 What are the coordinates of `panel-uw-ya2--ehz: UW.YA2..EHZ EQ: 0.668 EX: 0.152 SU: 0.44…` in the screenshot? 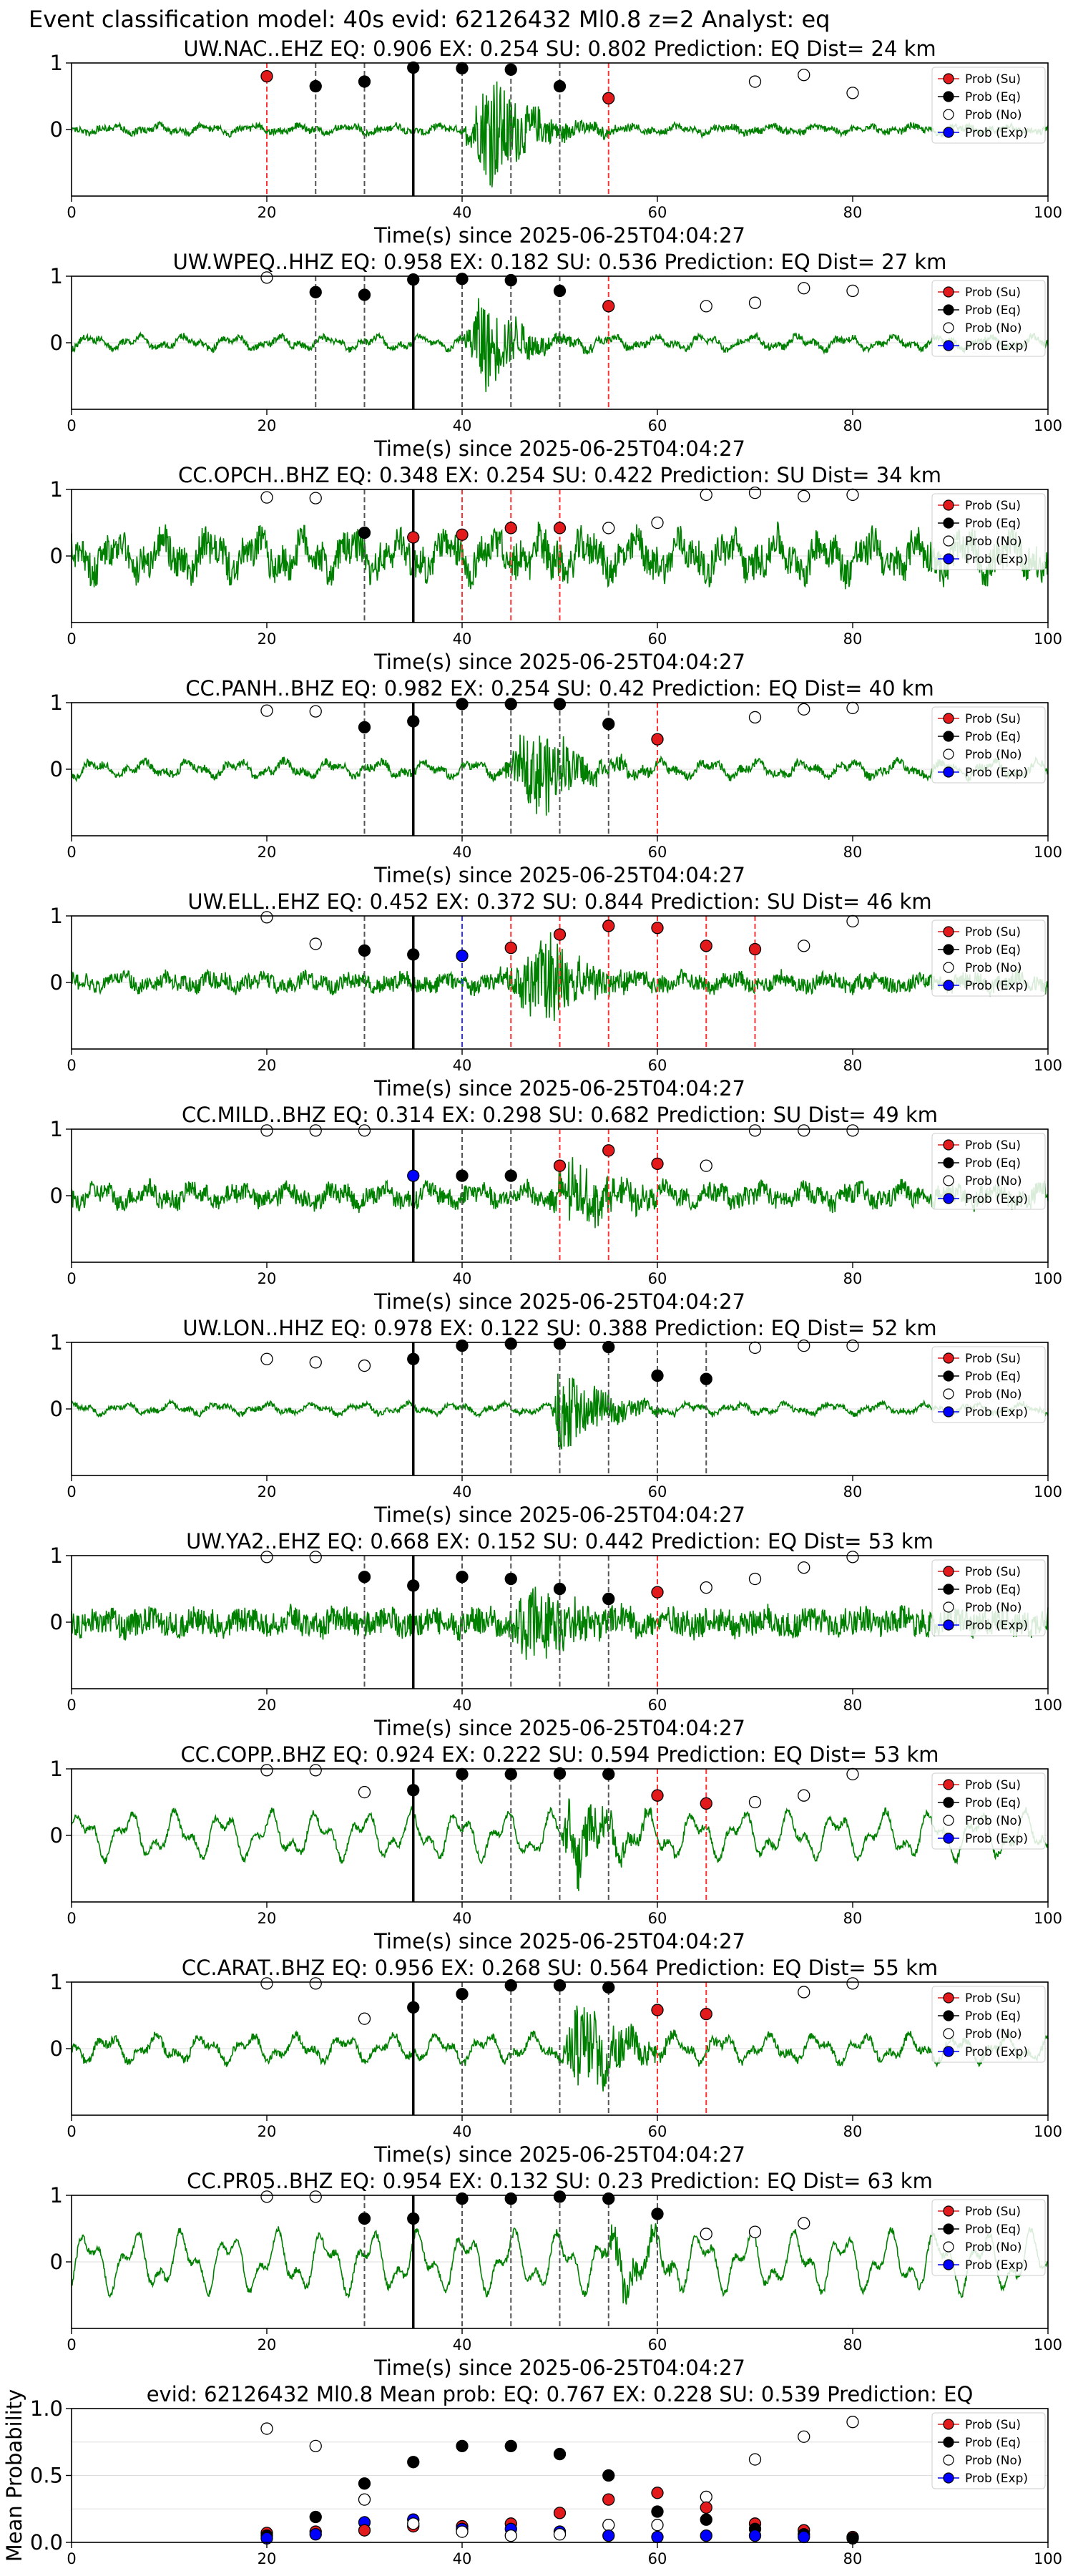 It's located at (556, 1635).